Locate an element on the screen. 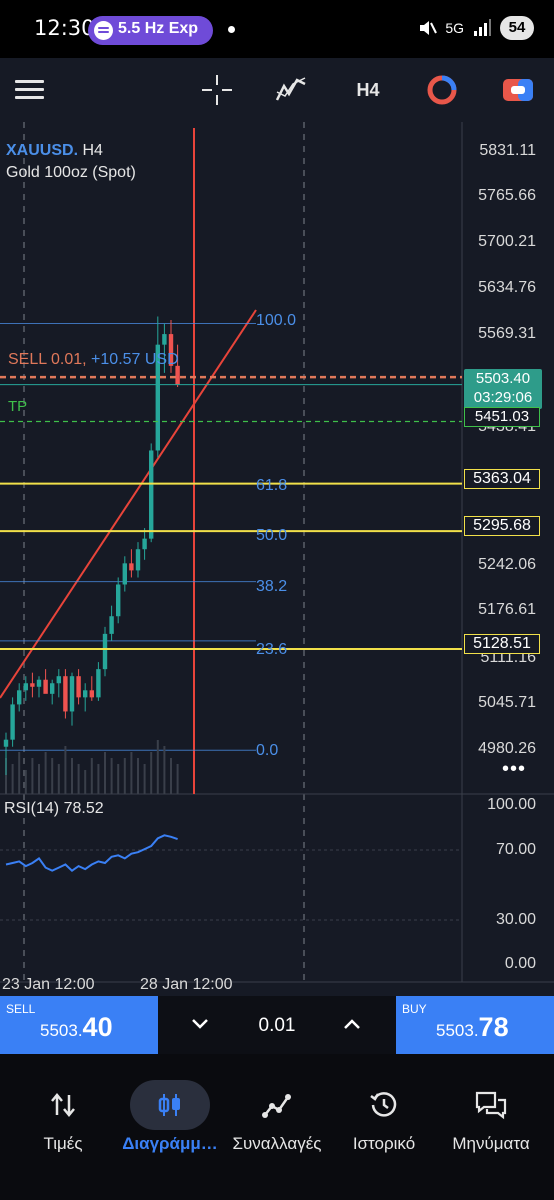 This screenshot has width=554, height=1200. fib-label: 50.0 is located at coordinates (272, 535).